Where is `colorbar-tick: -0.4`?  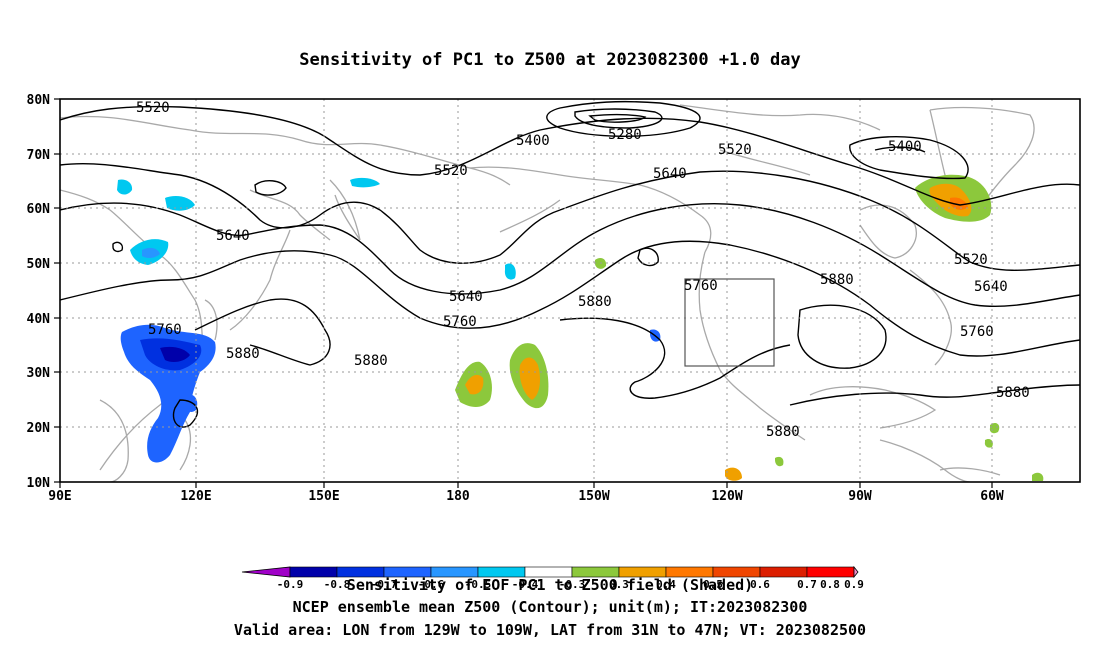
colorbar-tick: -0.4 is located at coordinates (525, 584).